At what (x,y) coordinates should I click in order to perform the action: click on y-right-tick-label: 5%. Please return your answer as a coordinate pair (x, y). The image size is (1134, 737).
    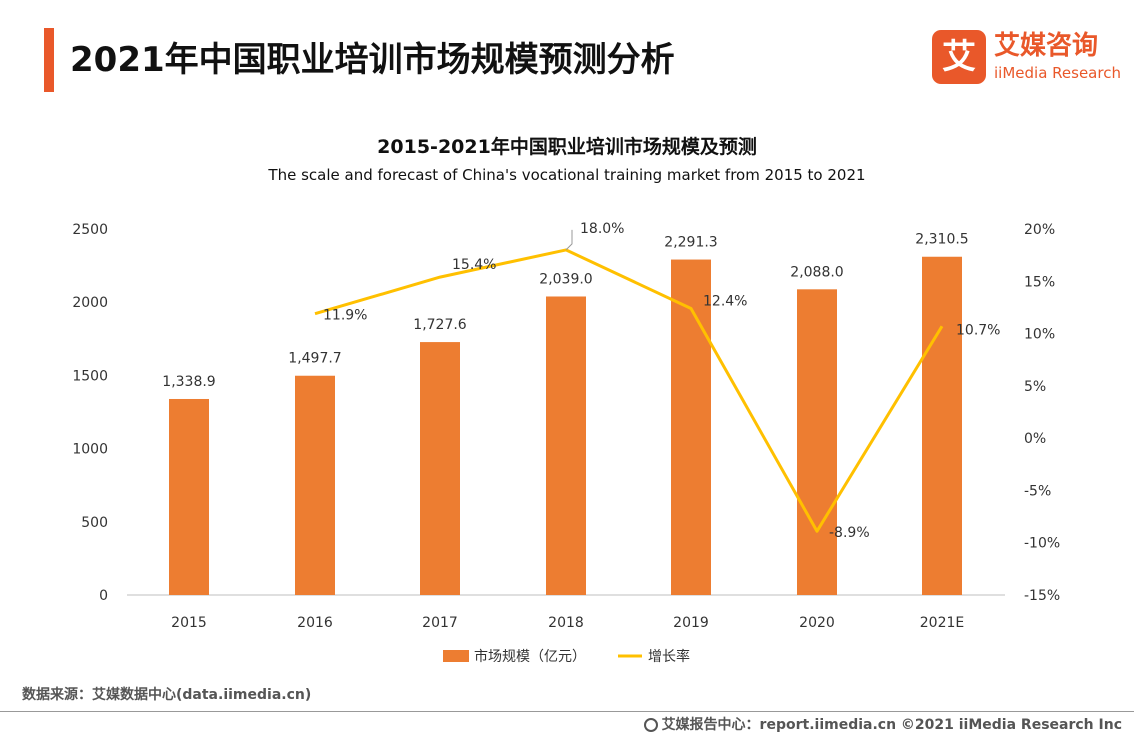
    Looking at the image, I should click on (1035, 387).